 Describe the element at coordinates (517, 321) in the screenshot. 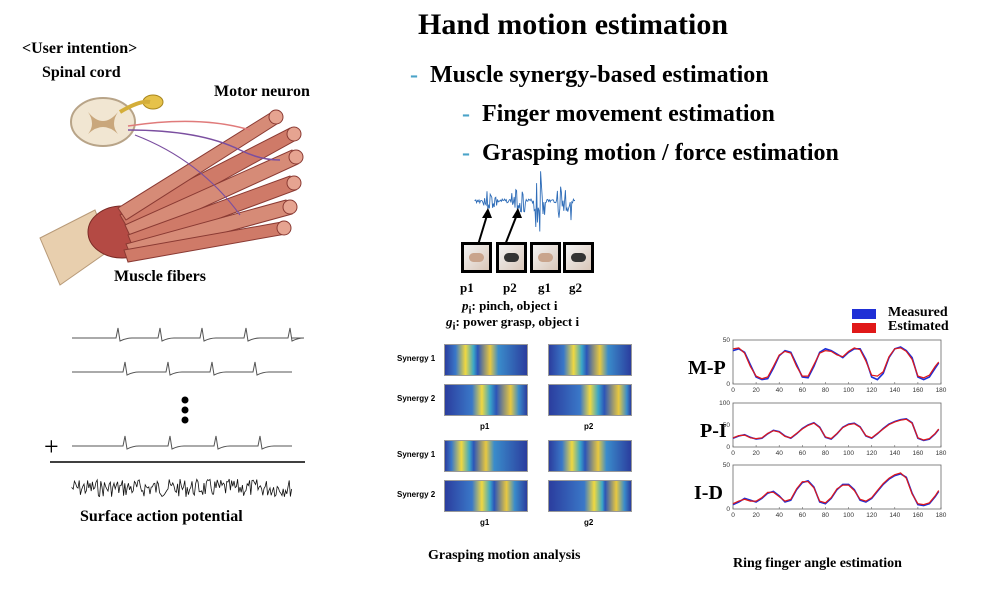

I see `legend-power-grasp-text: : power grasp, object i` at that location.